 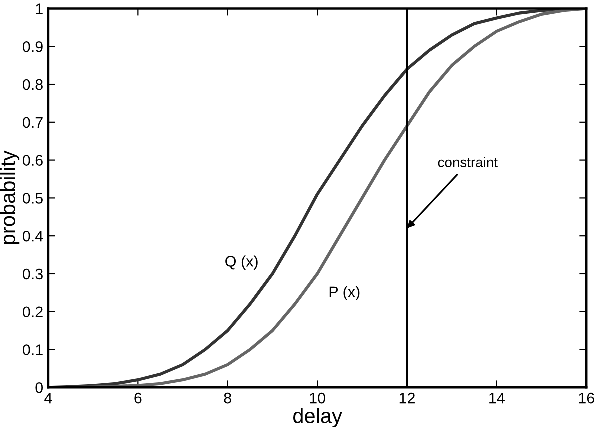 I want to click on y-tick-label: 0, so click(x=40, y=388).